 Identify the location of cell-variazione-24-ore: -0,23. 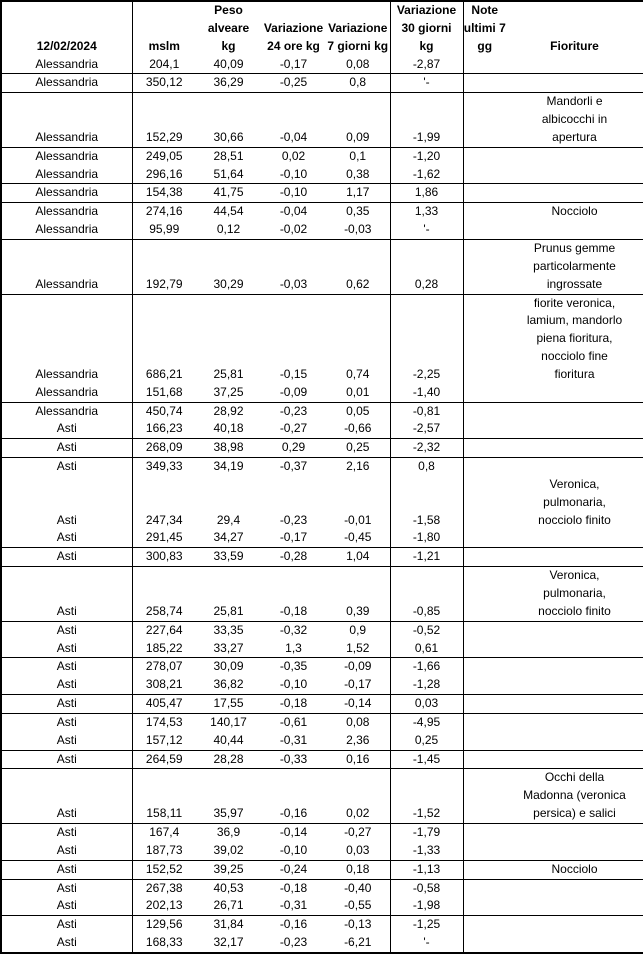
(293, 519).